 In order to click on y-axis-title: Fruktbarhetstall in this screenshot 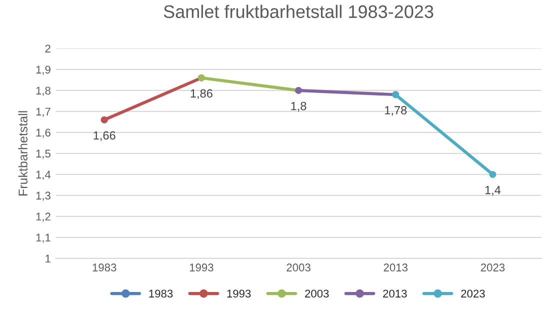, I will do `click(23, 153)`.